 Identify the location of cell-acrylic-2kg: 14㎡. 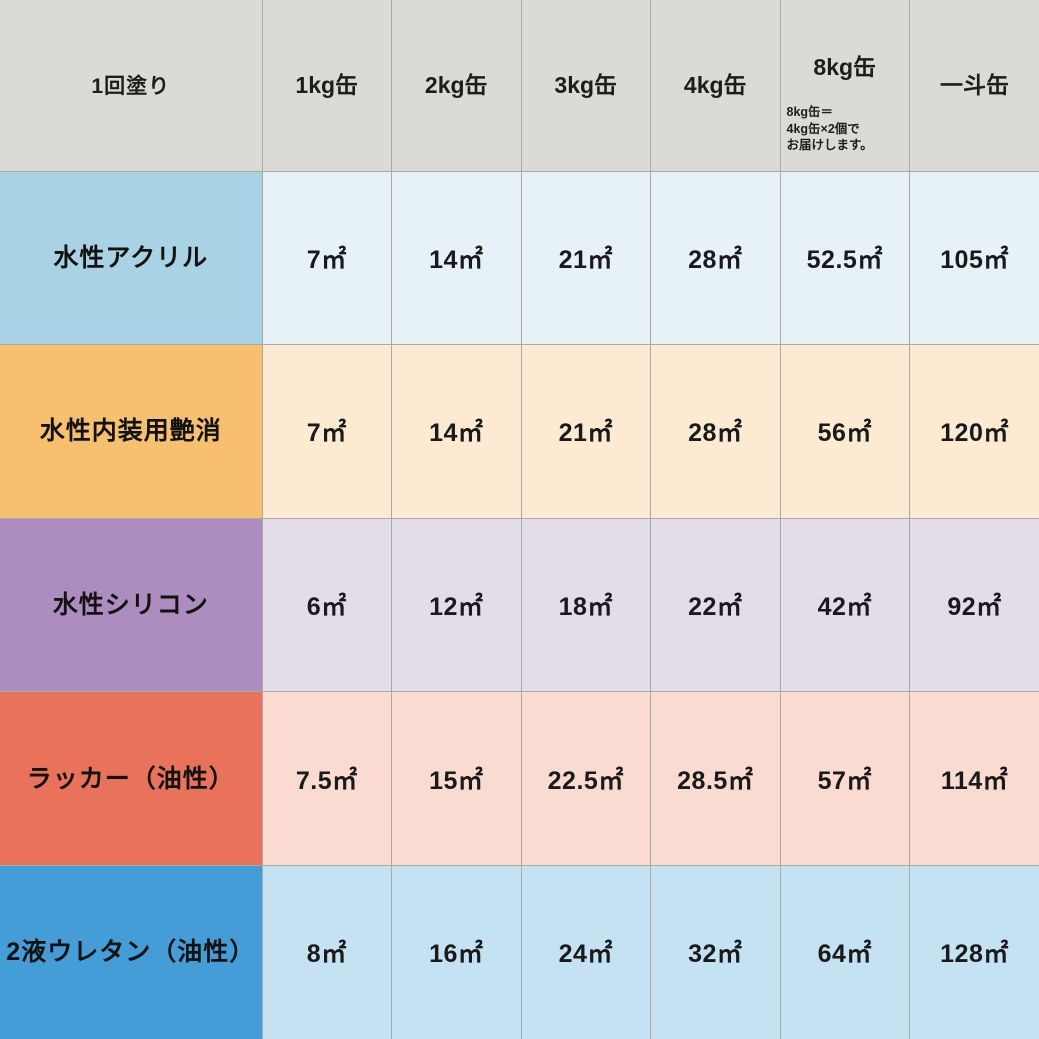
(456, 258).